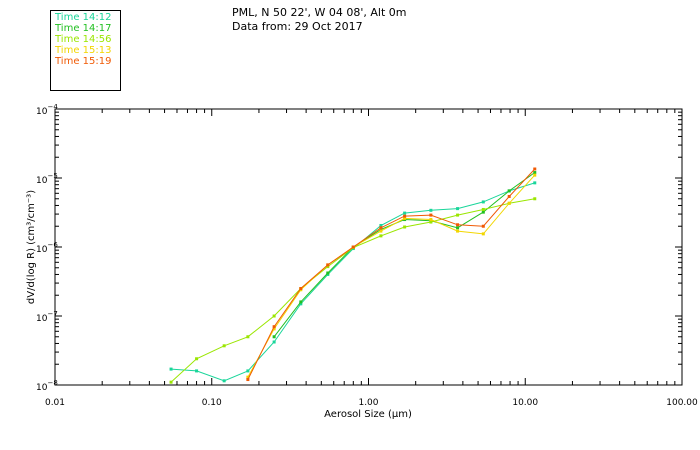  What do you see at coordinates (368, 414) in the screenshot?
I see `x-axis-title: Aerosol Size (µm)` at bounding box center [368, 414].